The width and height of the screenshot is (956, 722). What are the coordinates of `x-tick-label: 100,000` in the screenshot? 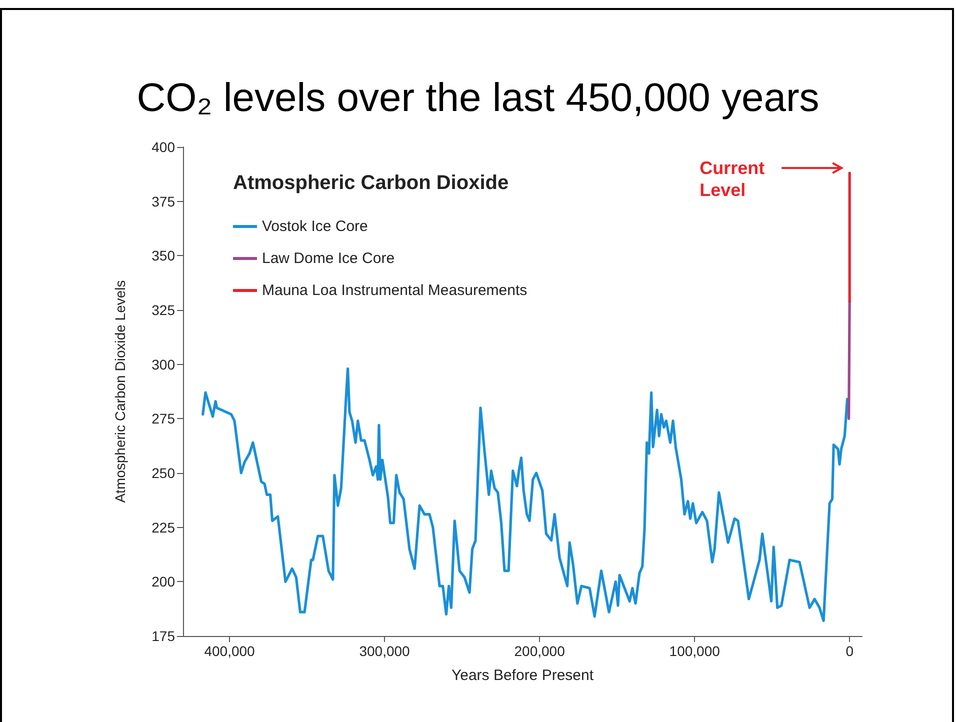 It's located at (694, 651).